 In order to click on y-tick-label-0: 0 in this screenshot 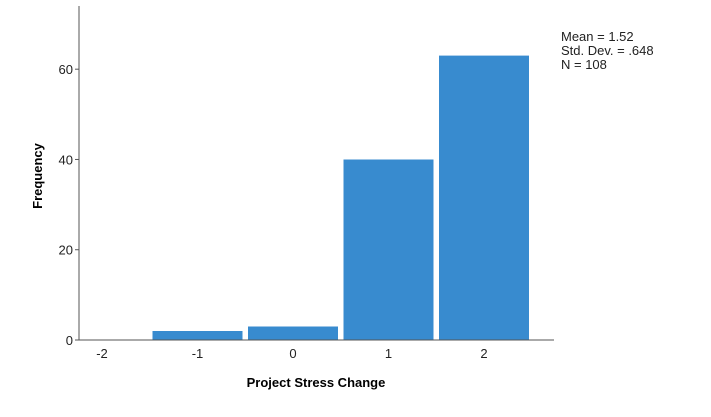, I will do `click(69, 340)`.